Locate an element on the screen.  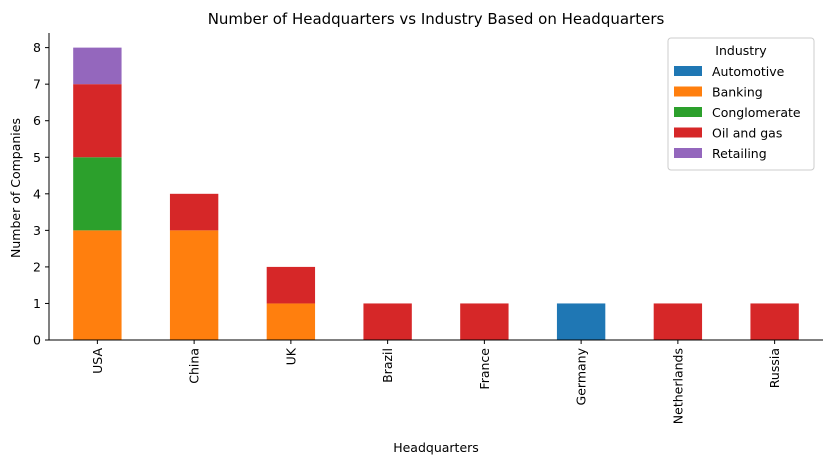
bar-uk-banking is located at coordinates (291, 321).